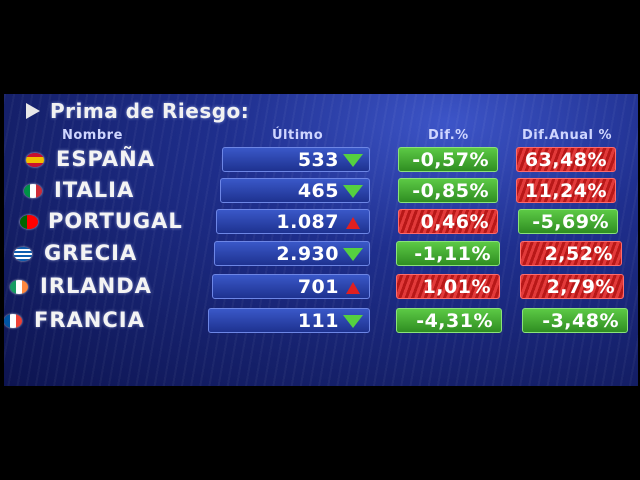 This screenshot has width=640, height=480. What do you see at coordinates (318, 320) in the screenshot?
I see `last-value-text: 111` at bounding box center [318, 320].